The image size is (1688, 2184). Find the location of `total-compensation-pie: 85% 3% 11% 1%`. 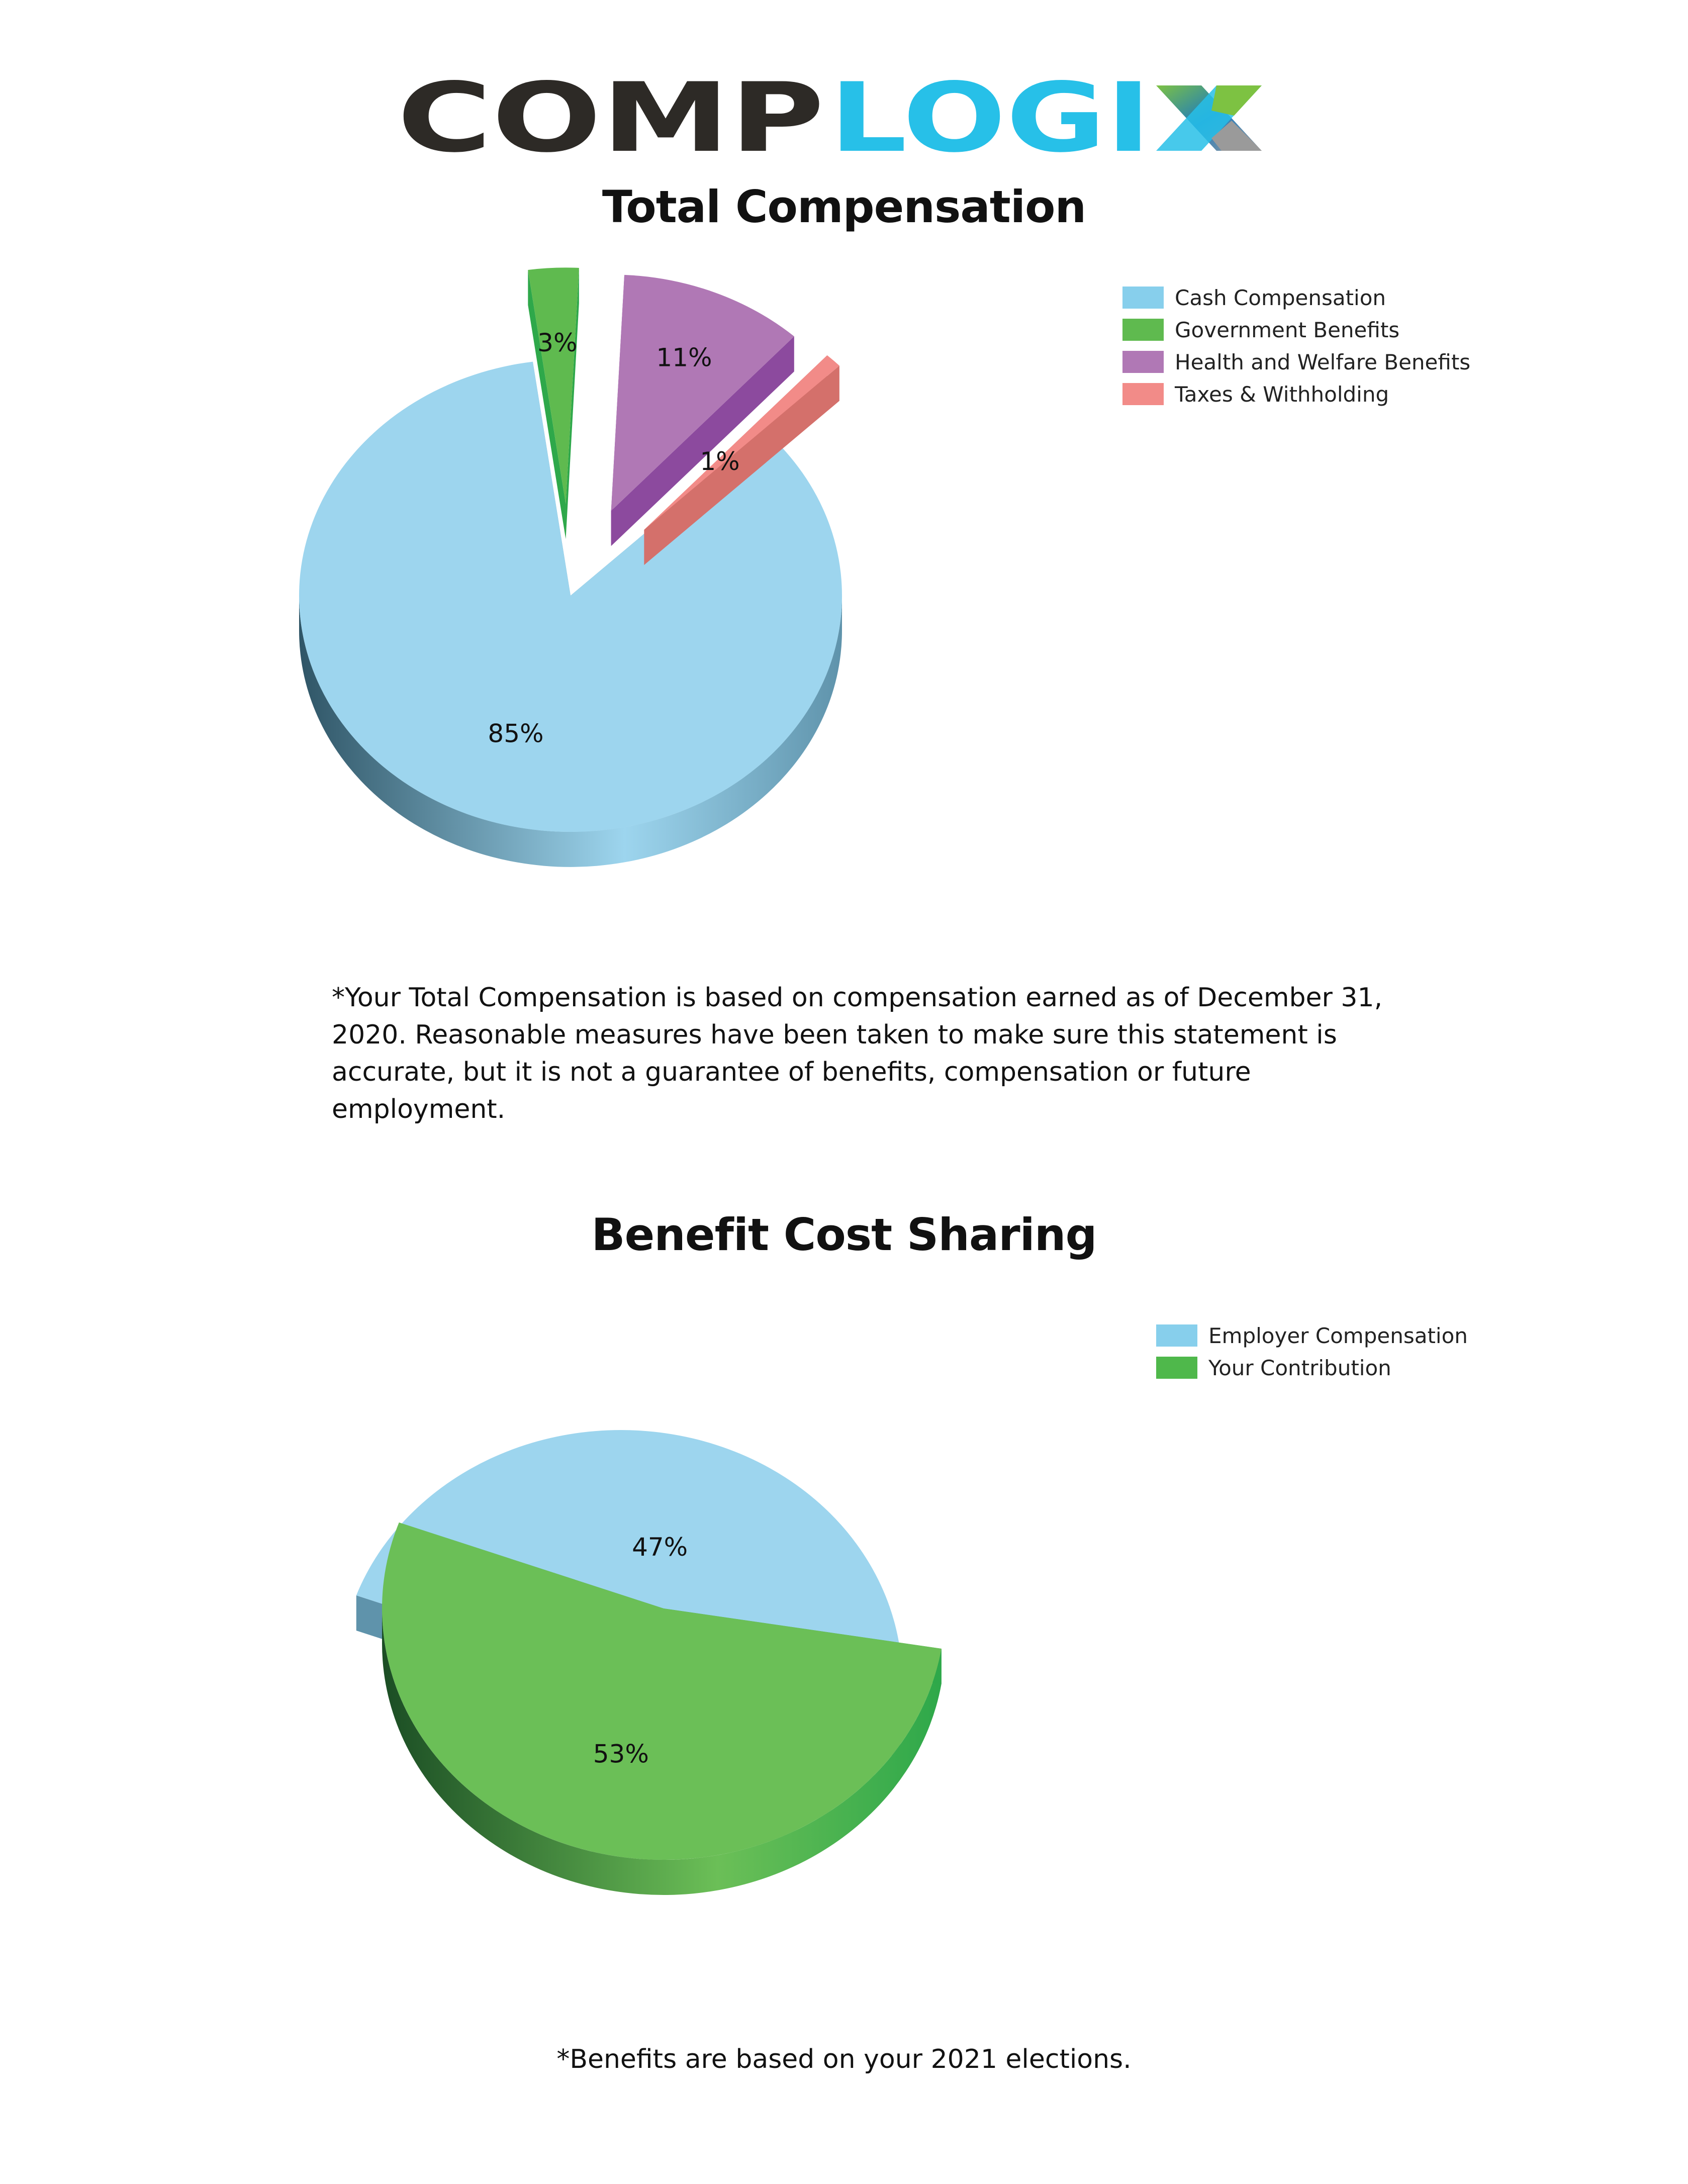

total-compensation-pie: 85% 3% 11% 1% is located at coordinates (570, 567).